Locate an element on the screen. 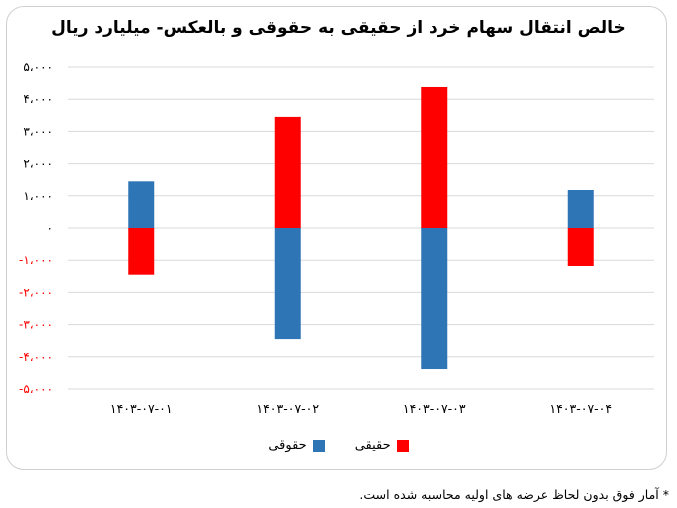  legend-label-hoghooghi: حقوقی is located at coordinates (287, 445).